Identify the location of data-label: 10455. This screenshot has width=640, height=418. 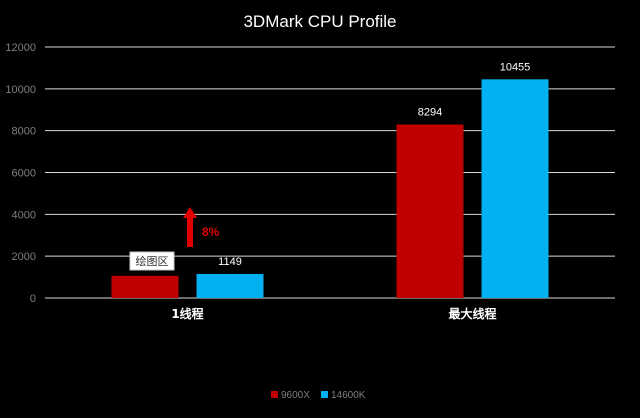
(515, 67).